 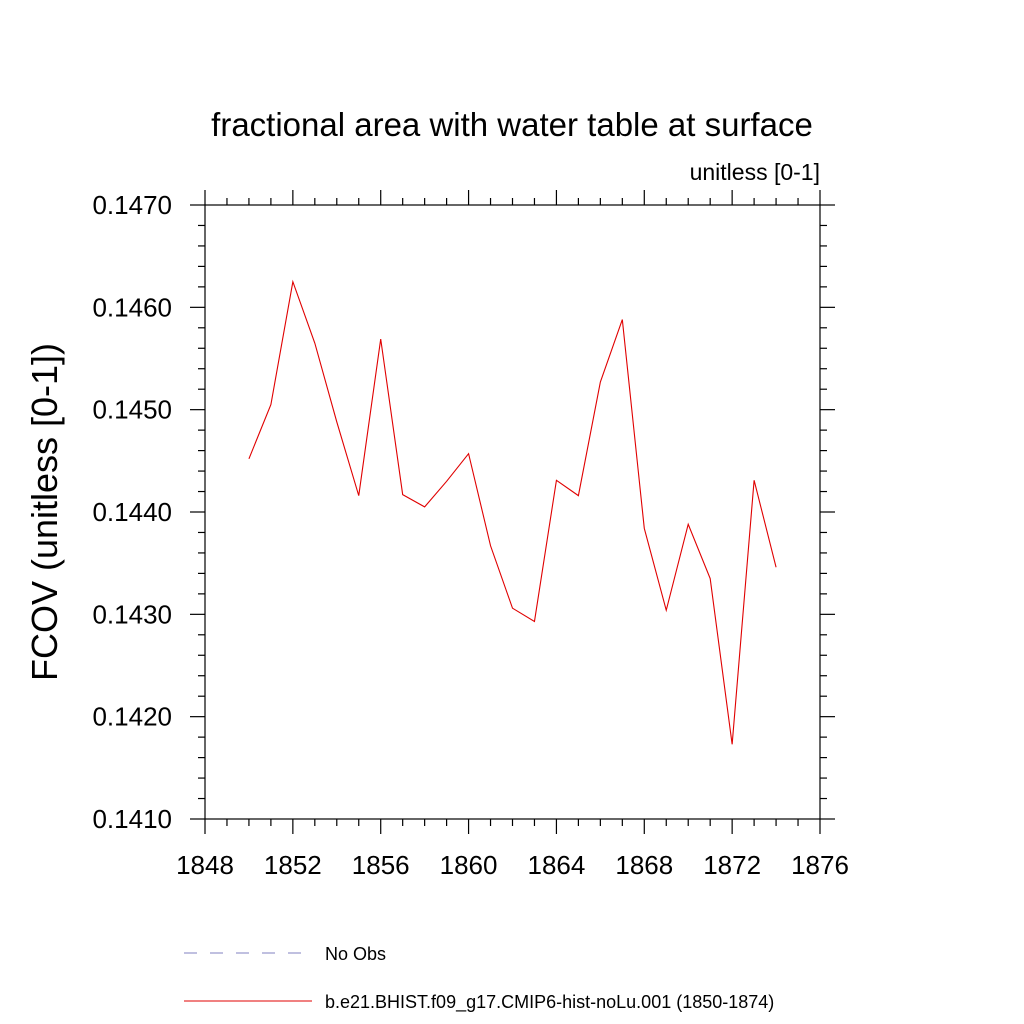 What do you see at coordinates (132, 614) in the screenshot?
I see `y-tick-label: 0.1430` at bounding box center [132, 614].